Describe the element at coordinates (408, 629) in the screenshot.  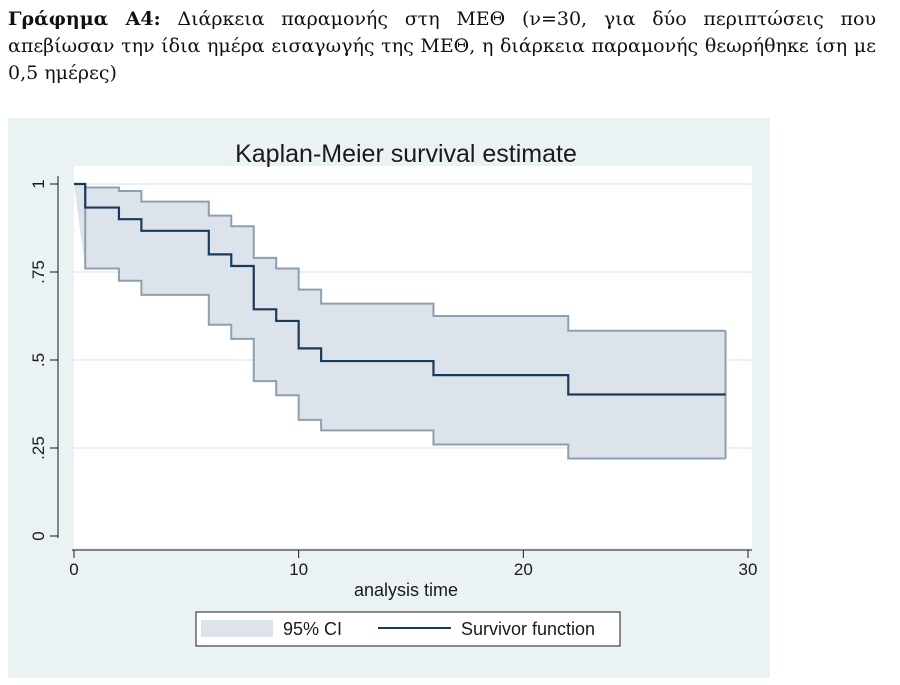
I see `legend: 95% CI Survivor function` at that location.